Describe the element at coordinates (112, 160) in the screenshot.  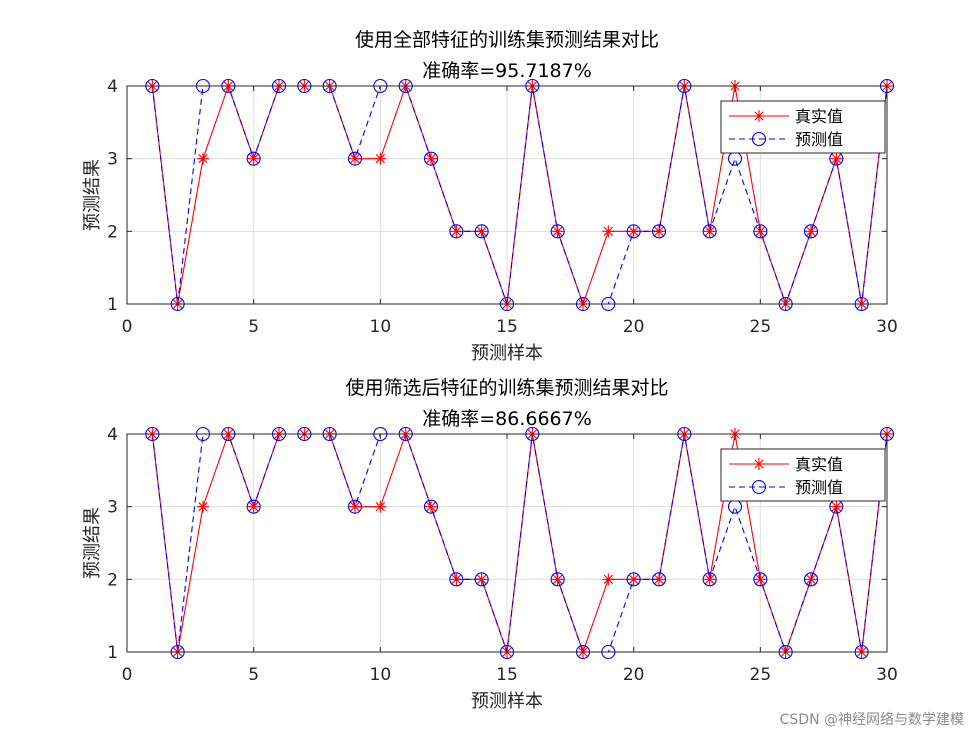
I see `y-tick-label: 3` at that location.